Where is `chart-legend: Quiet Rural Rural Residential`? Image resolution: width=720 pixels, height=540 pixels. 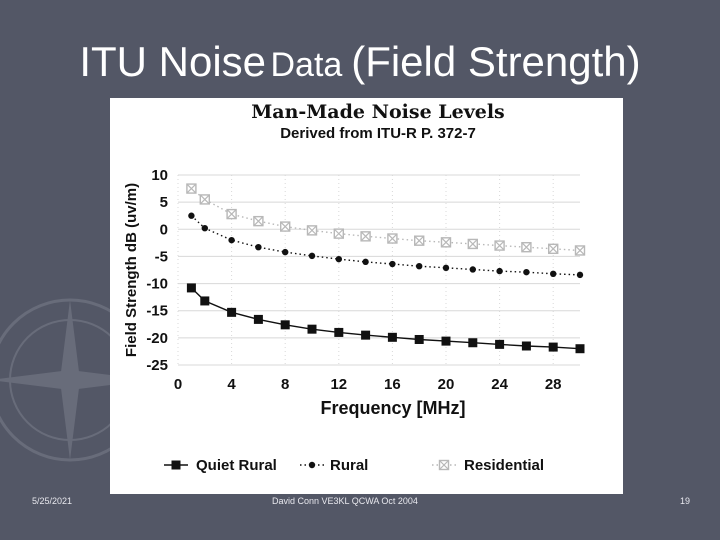 chart-legend: Quiet Rural Rural Residential is located at coordinates (354, 465).